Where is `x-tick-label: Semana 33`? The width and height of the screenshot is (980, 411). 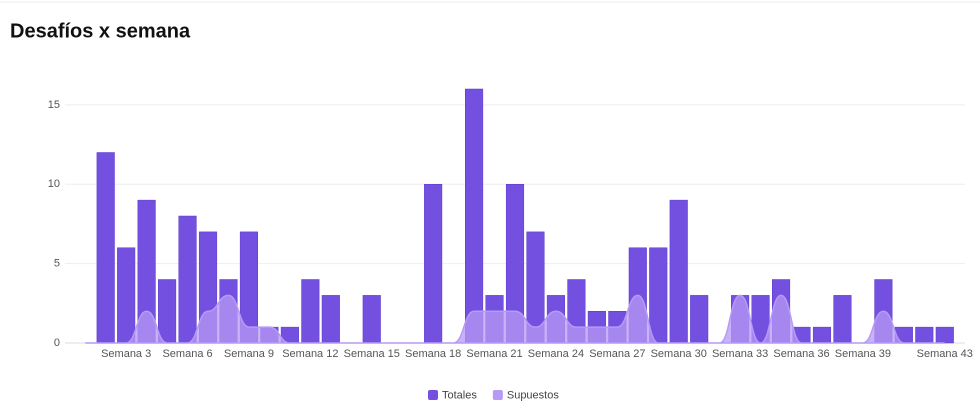 x-tick-label: Semana 33 is located at coordinates (740, 354).